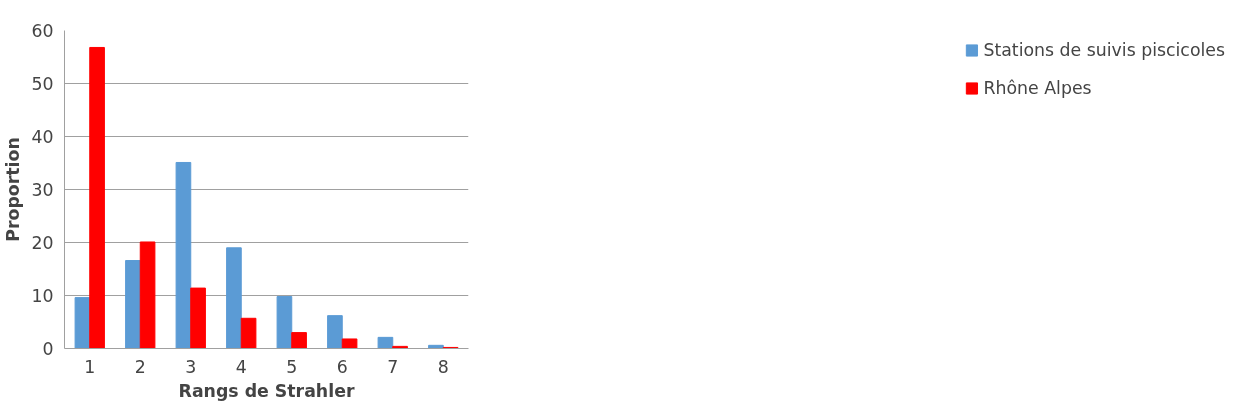 The width and height of the screenshot is (1239, 407). What do you see at coordinates (1037, 88) in the screenshot?
I see `legend-label: Rhône Alpes` at bounding box center [1037, 88].